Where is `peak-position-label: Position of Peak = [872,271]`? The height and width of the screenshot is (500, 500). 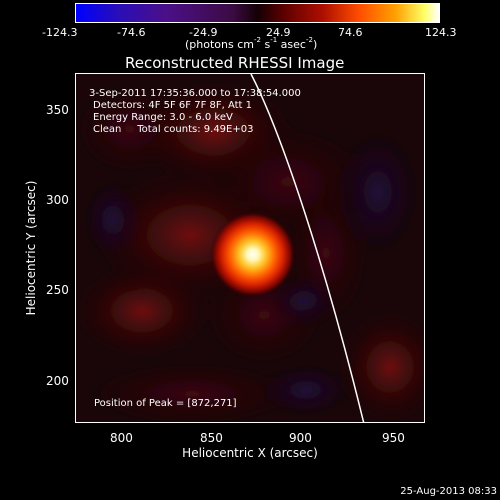
peak-position-label: Position of Peak = [872,271] is located at coordinates (165, 403).